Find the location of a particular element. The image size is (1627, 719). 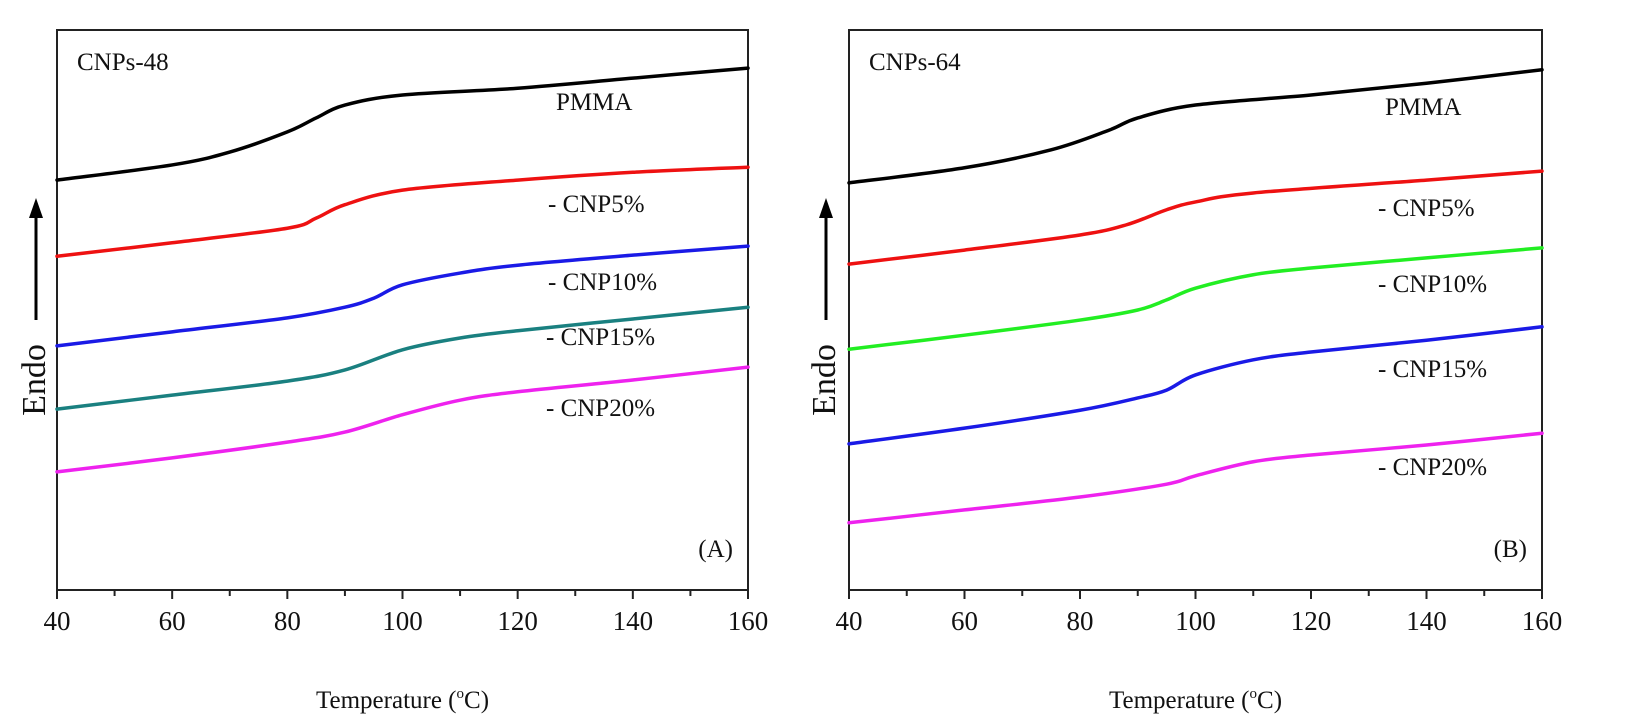

panel-label: (A) is located at coordinates (715, 549).